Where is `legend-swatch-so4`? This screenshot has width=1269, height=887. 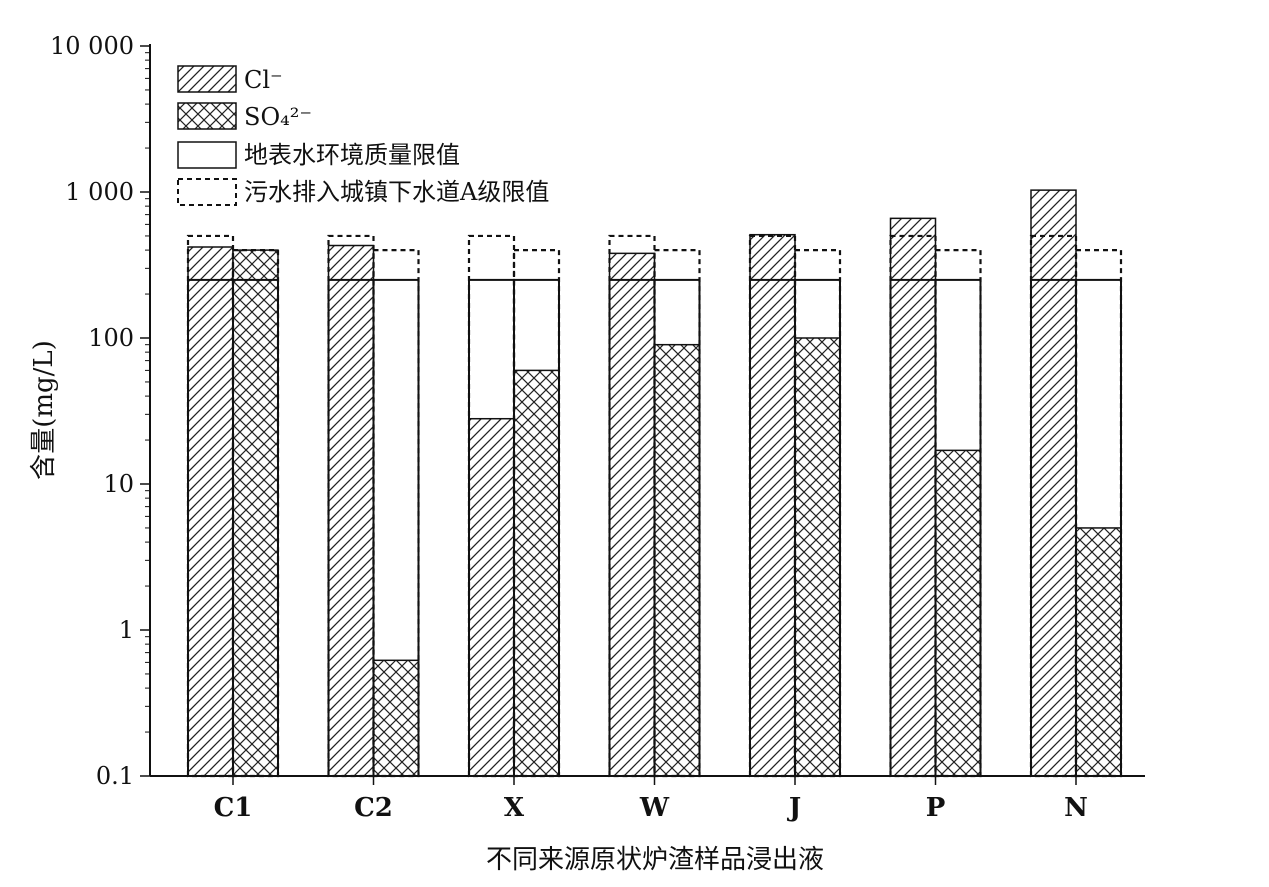 legend-swatch-so4 is located at coordinates (207, 116).